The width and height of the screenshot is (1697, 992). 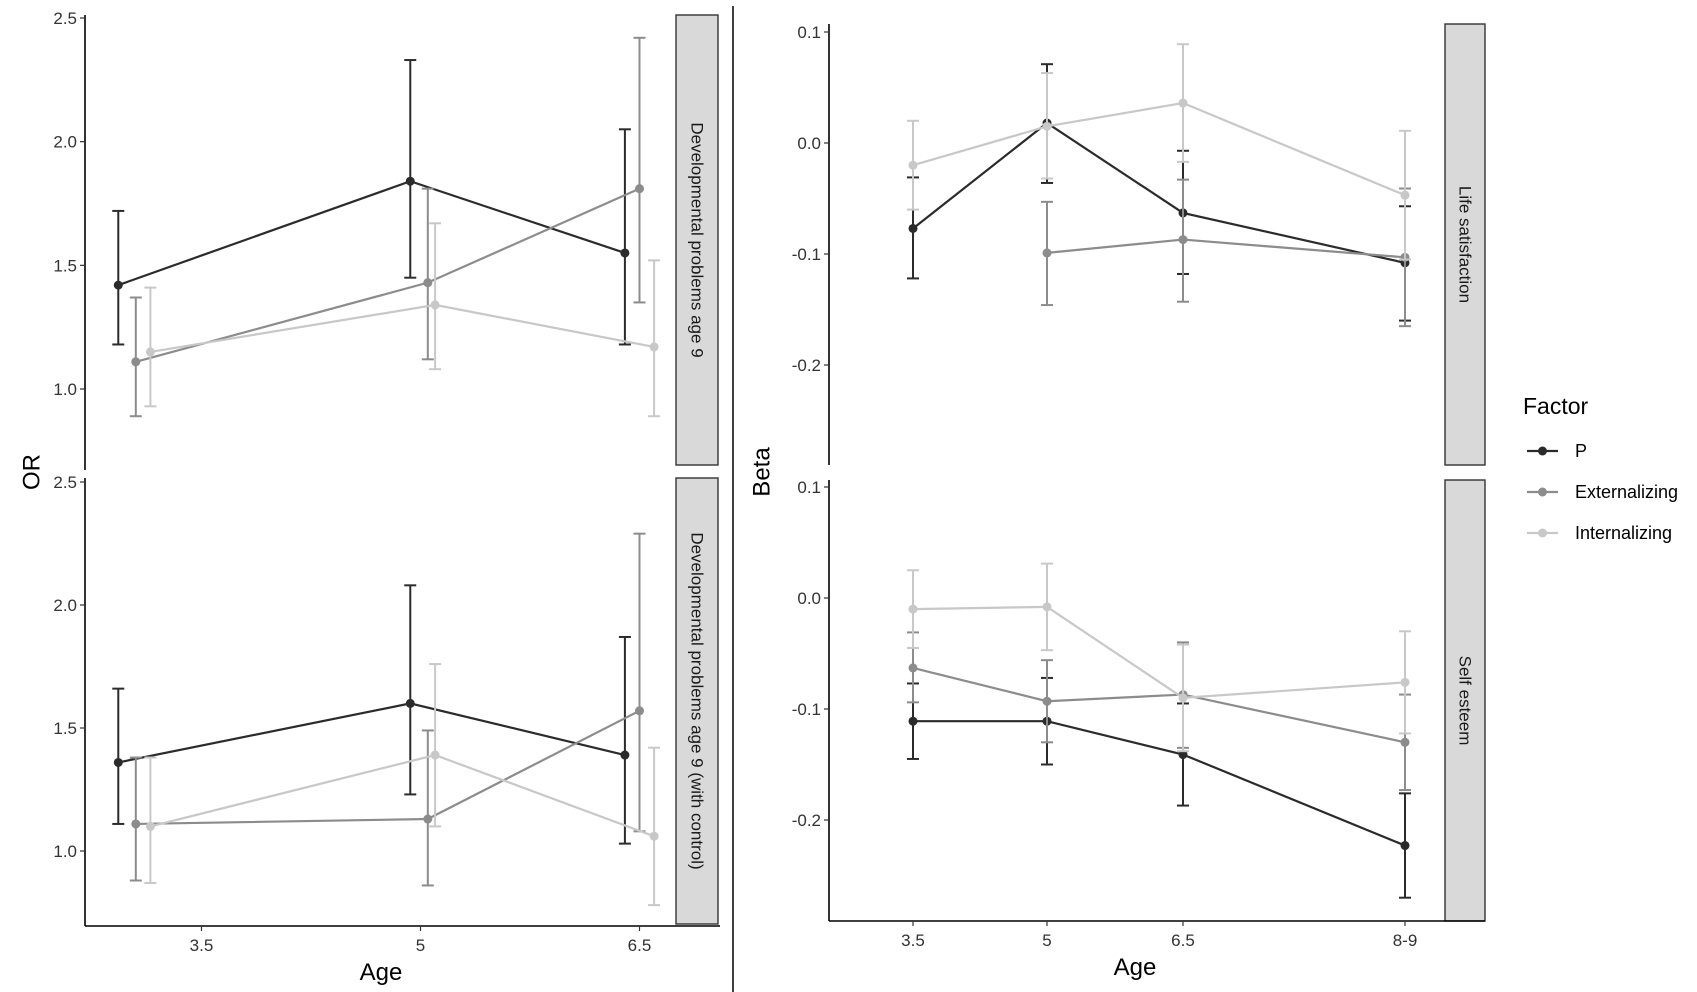 I want to click on facet-strip-label: Self esteem, so click(x=1465, y=701).